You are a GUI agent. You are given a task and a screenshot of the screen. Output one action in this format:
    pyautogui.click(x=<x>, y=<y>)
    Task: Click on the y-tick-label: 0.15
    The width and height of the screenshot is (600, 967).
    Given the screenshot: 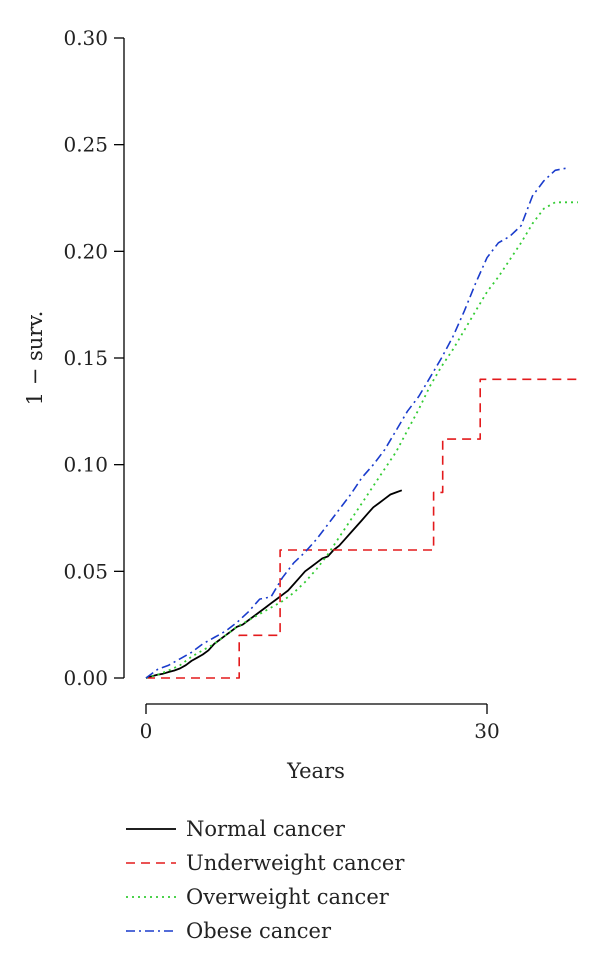 What is the action you would take?
    pyautogui.click(x=85, y=358)
    